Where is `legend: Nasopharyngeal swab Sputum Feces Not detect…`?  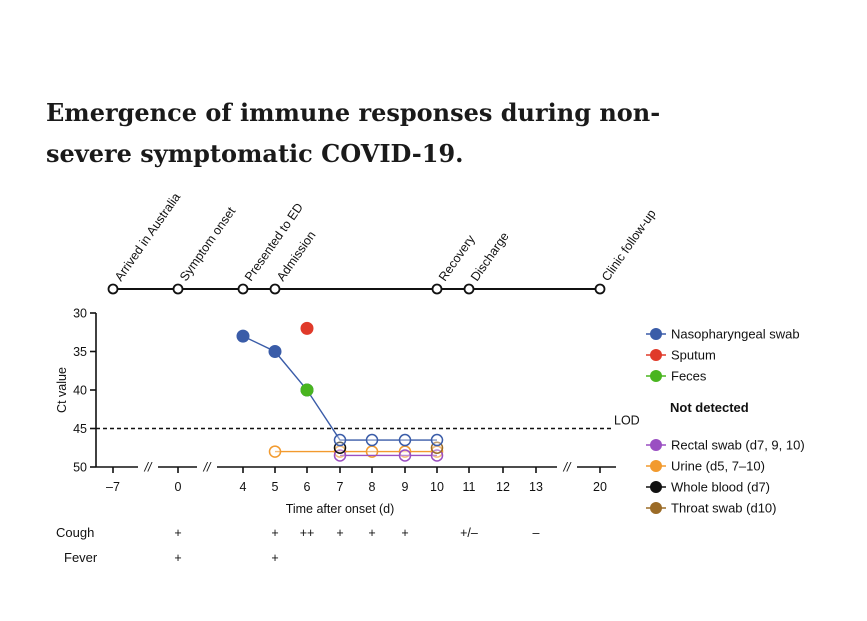
legend: Nasopharyngeal swab Sputum Feces Not detect… is located at coordinates (725, 421).